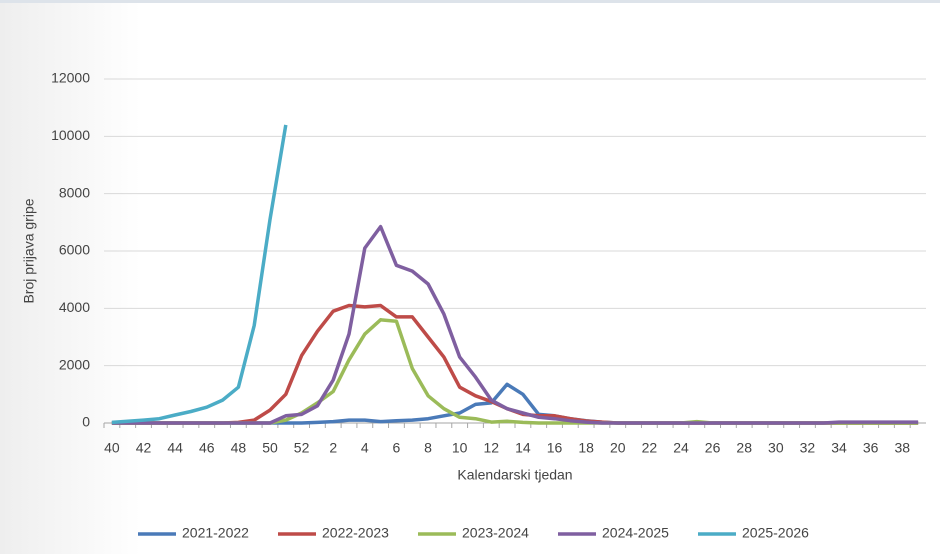 Image resolution: width=940 pixels, height=554 pixels. I want to click on x-tick-label: 34, so click(839, 448).